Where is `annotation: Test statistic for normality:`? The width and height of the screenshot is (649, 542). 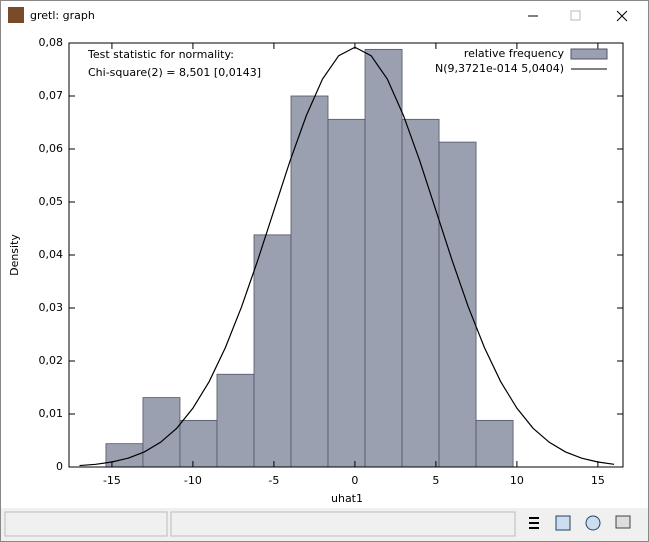 annotation: Test statistic for normality: is located at coordinates (160, 54).